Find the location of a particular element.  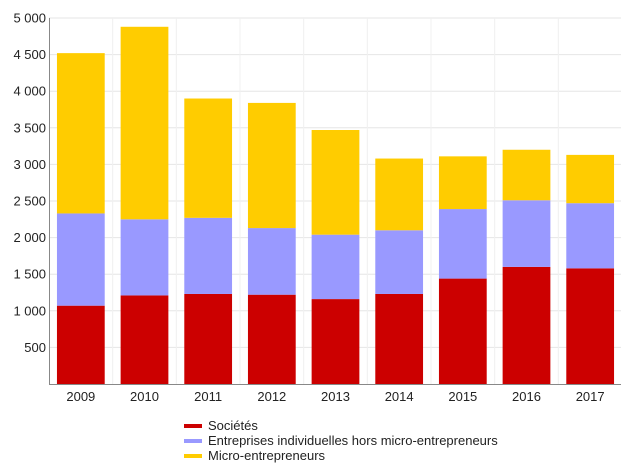

legend-label-societes: Sociétés is located at coordinates (233, 425).